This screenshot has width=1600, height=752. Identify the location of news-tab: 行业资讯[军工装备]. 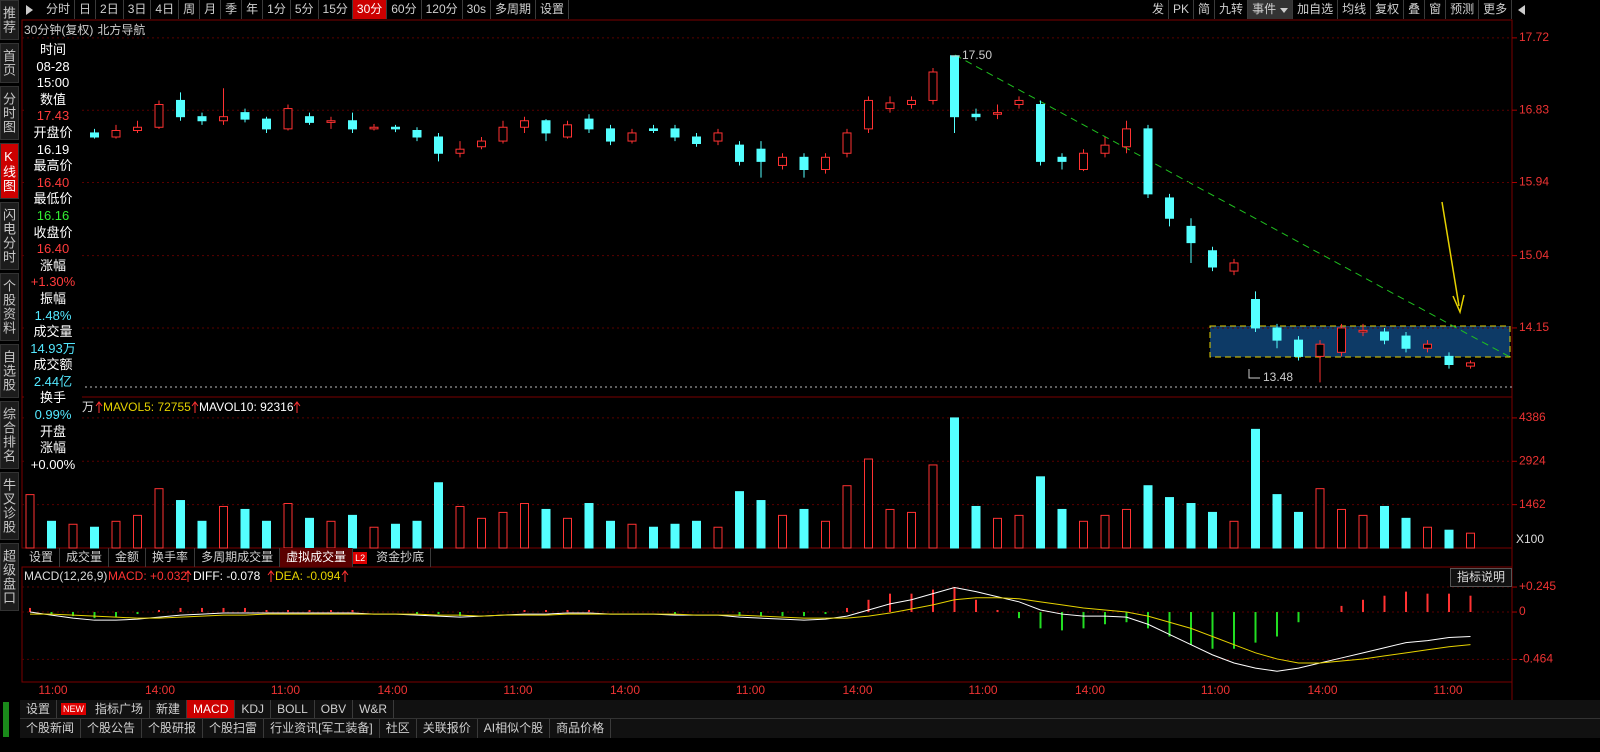
(322, 728).